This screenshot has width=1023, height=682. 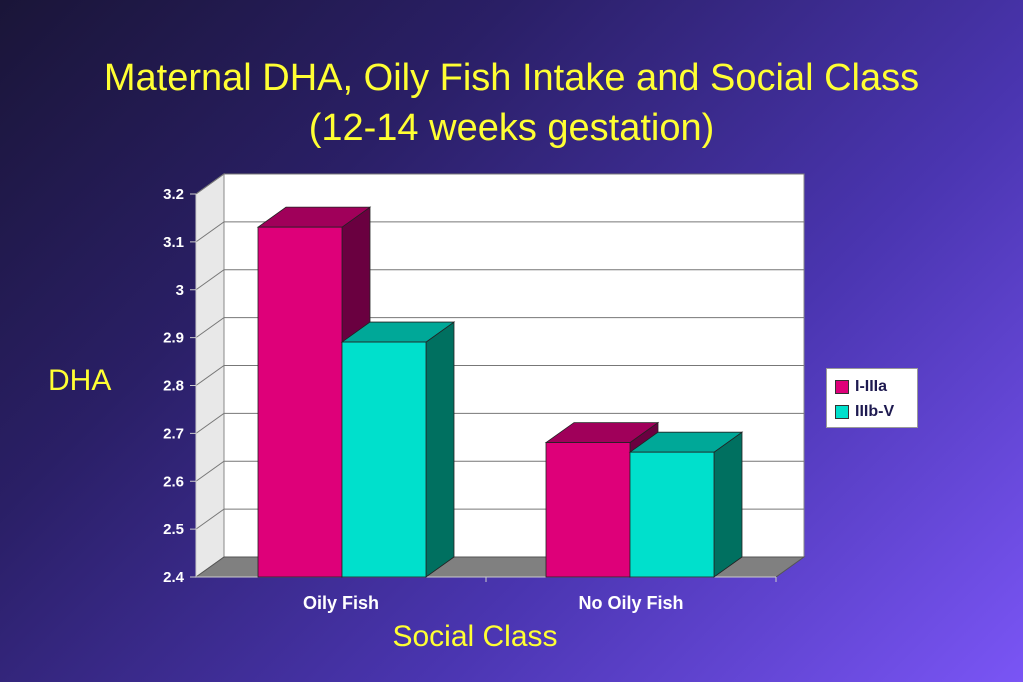 What do you see at coordinates (173, 529) in the screenshot?
I see `y-tick-label: 2.5` at bounding box center [173, 529].